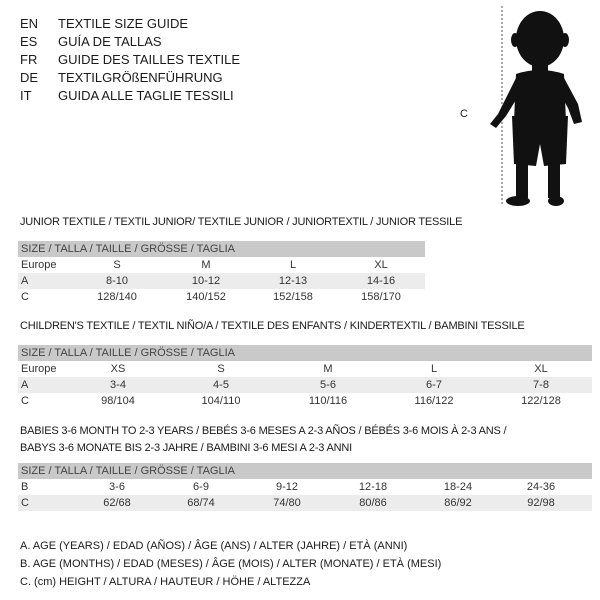 The height and width of the screenshot is (600, 600). Describe the element at coordinates (221, 401) in the screenshot. I see `table-cell: 104/110` at that location.